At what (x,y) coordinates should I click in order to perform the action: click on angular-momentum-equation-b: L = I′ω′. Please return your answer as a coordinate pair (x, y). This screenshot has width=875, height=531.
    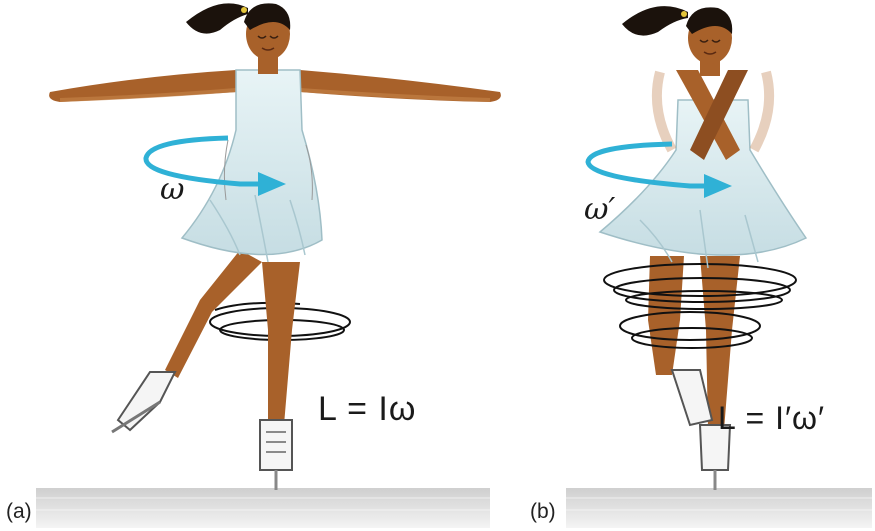
    Looking at the image, I should click on (771, 418).